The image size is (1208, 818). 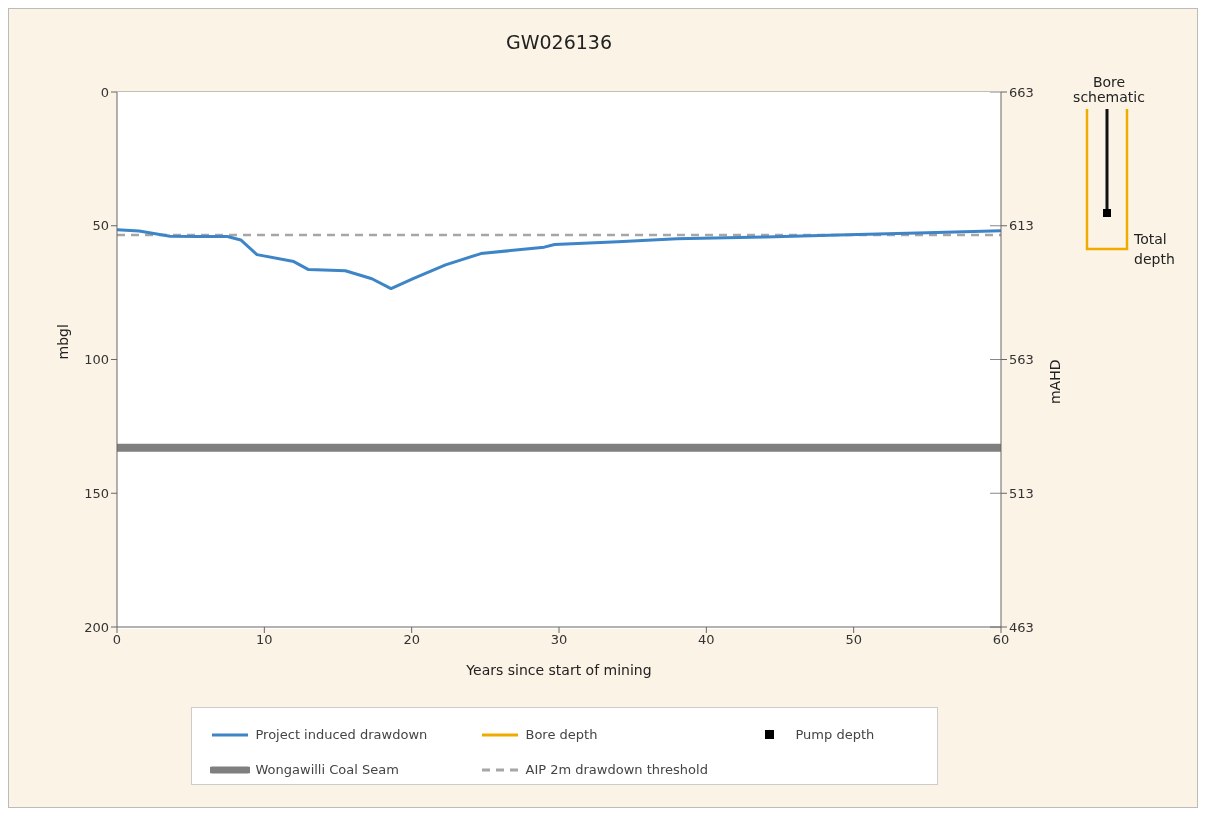 I want to click on line-series, so click(x=559, y=259).